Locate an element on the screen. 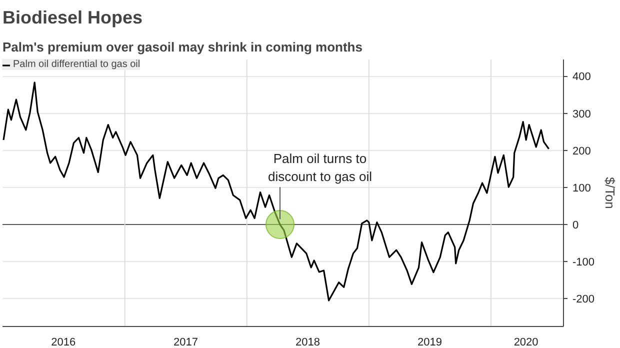 This screenshot has width=620, height=348. y-tick-label: -100 is located at coordinates (583, 262).